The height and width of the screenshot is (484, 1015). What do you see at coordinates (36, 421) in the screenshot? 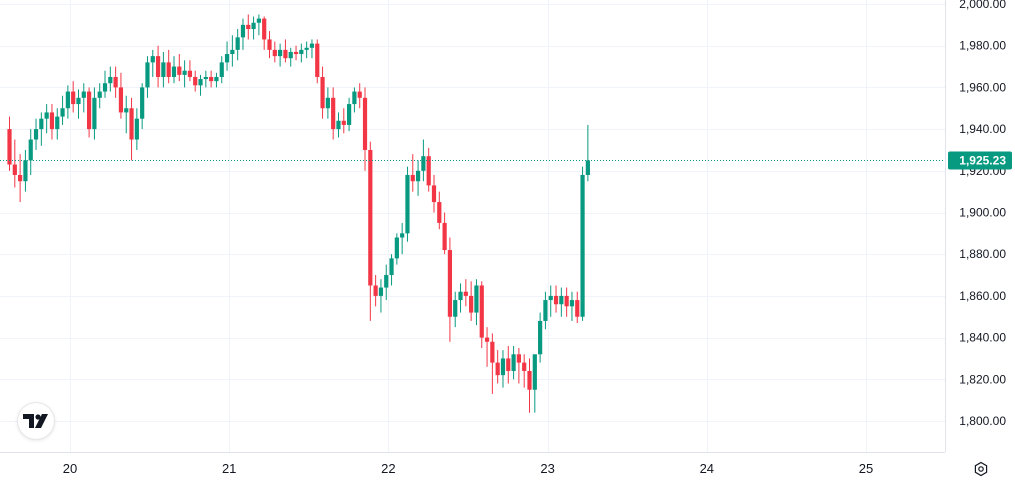
I see `tradingview-logo` at bounding box center [36, 421].